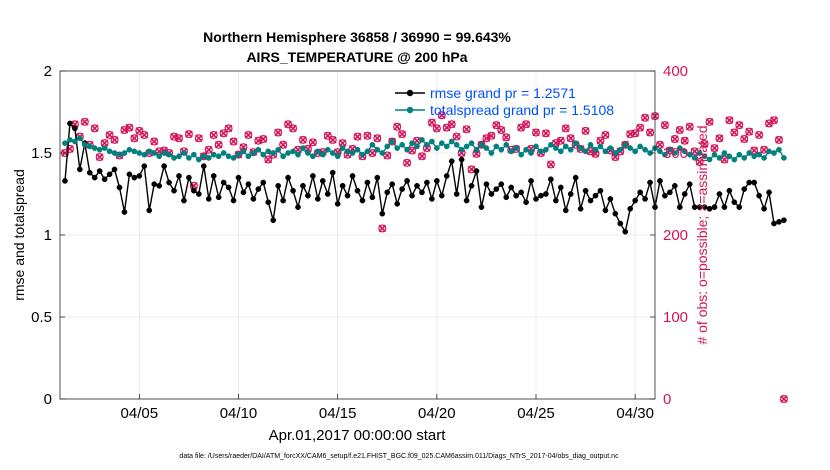 The image size is (830, 470). What do you see at coordinates (675, 317) in the screenshot?
I see `y-tick-label-right: 100` at bounding box center [675, 317].